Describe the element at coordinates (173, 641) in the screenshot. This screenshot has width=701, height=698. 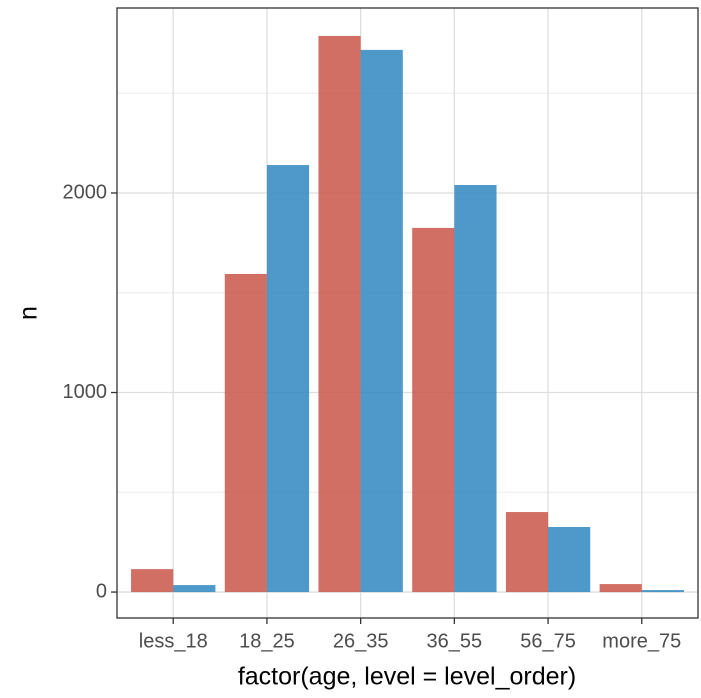
I see `x-tick-label: less_18` at that location.